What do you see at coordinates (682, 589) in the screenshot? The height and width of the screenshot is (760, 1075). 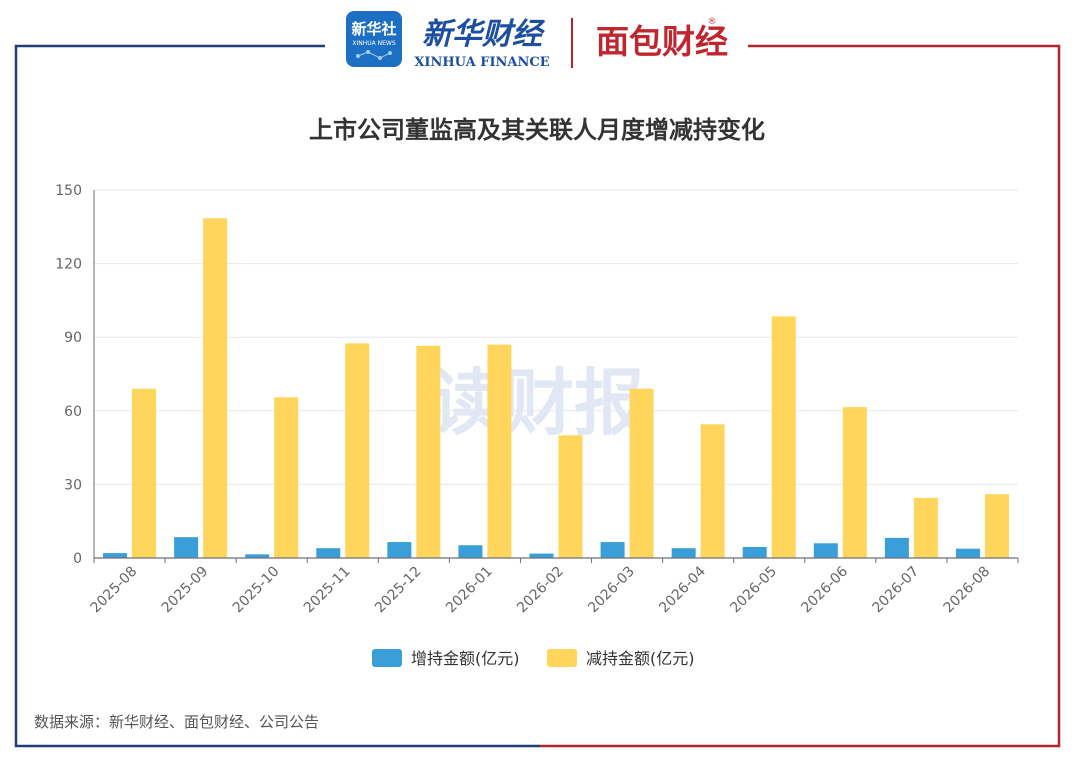 I see `x-tick-label: 2026-04` at bounding box center [682, 589].